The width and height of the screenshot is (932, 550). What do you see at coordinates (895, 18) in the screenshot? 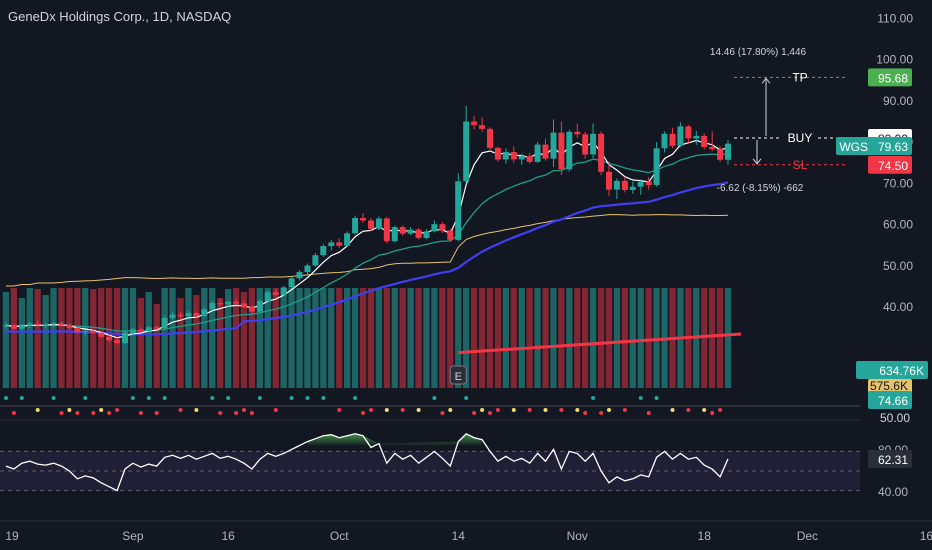
I see `price-tick-label: 110.00` at bounding box center [895, 18].